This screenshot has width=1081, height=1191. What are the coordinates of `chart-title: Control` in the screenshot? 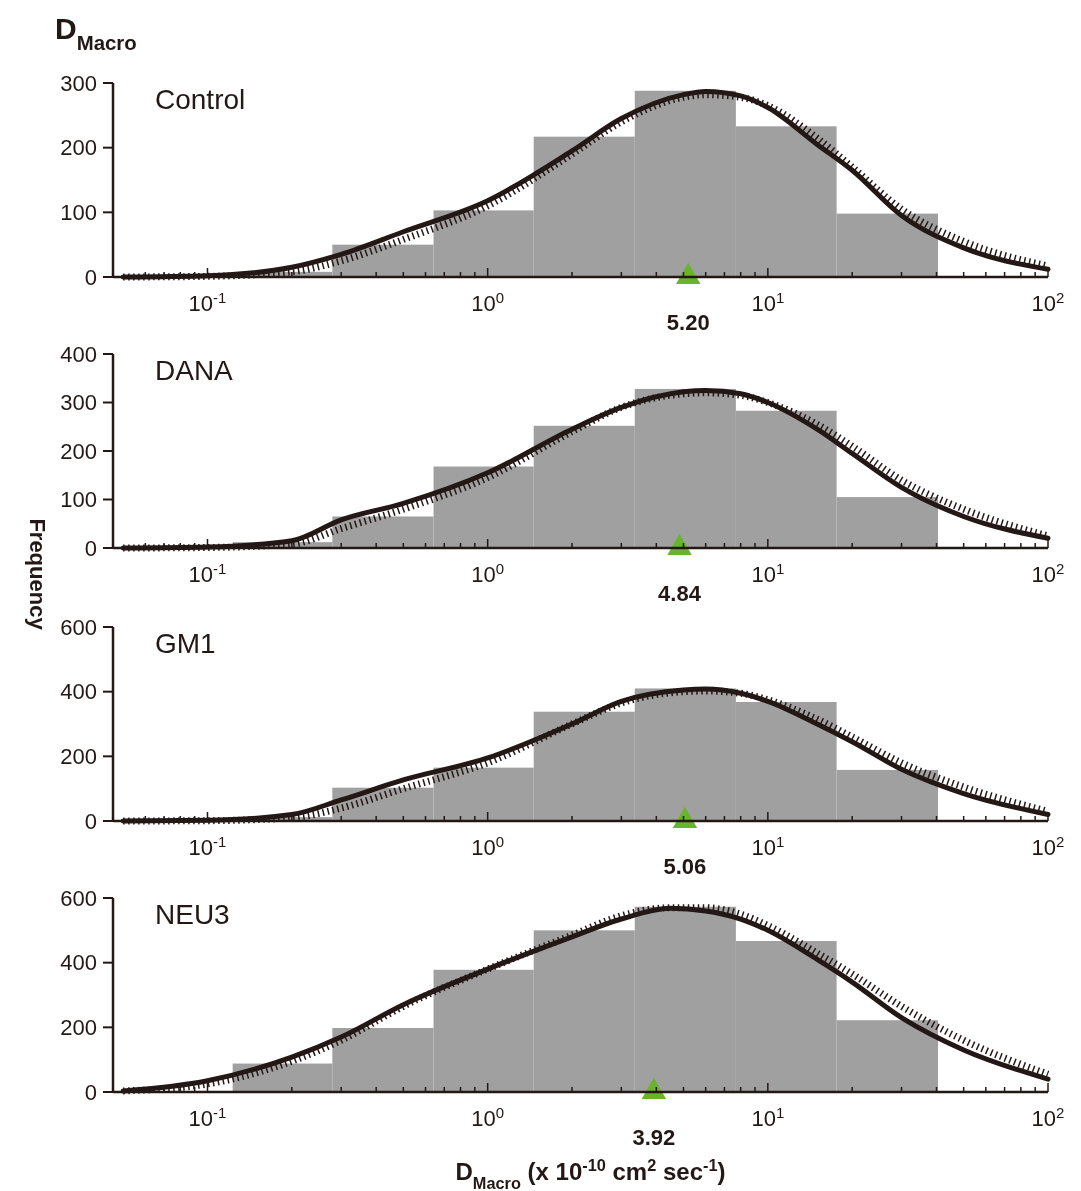 It's located at (200, 99).